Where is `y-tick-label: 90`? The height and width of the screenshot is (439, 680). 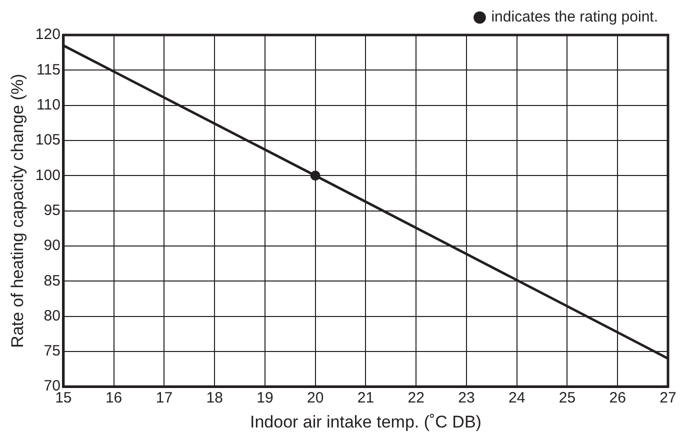
y-tick-label: 90 is located at coordinates (52, 245).